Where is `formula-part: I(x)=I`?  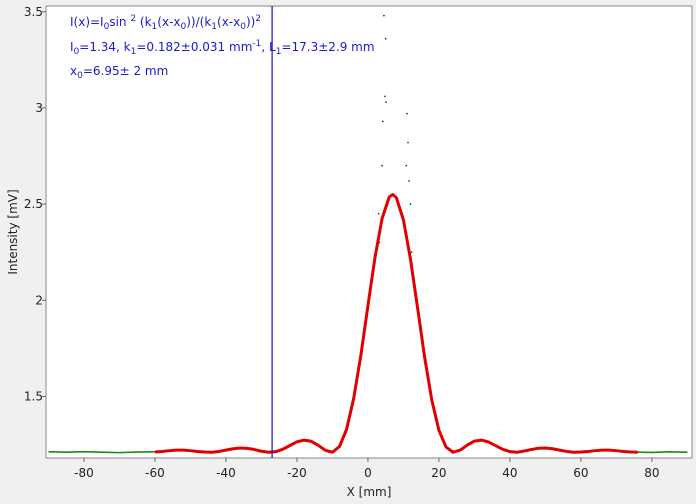
formula-part: I(x)=I is located at coordinates (87, 22).